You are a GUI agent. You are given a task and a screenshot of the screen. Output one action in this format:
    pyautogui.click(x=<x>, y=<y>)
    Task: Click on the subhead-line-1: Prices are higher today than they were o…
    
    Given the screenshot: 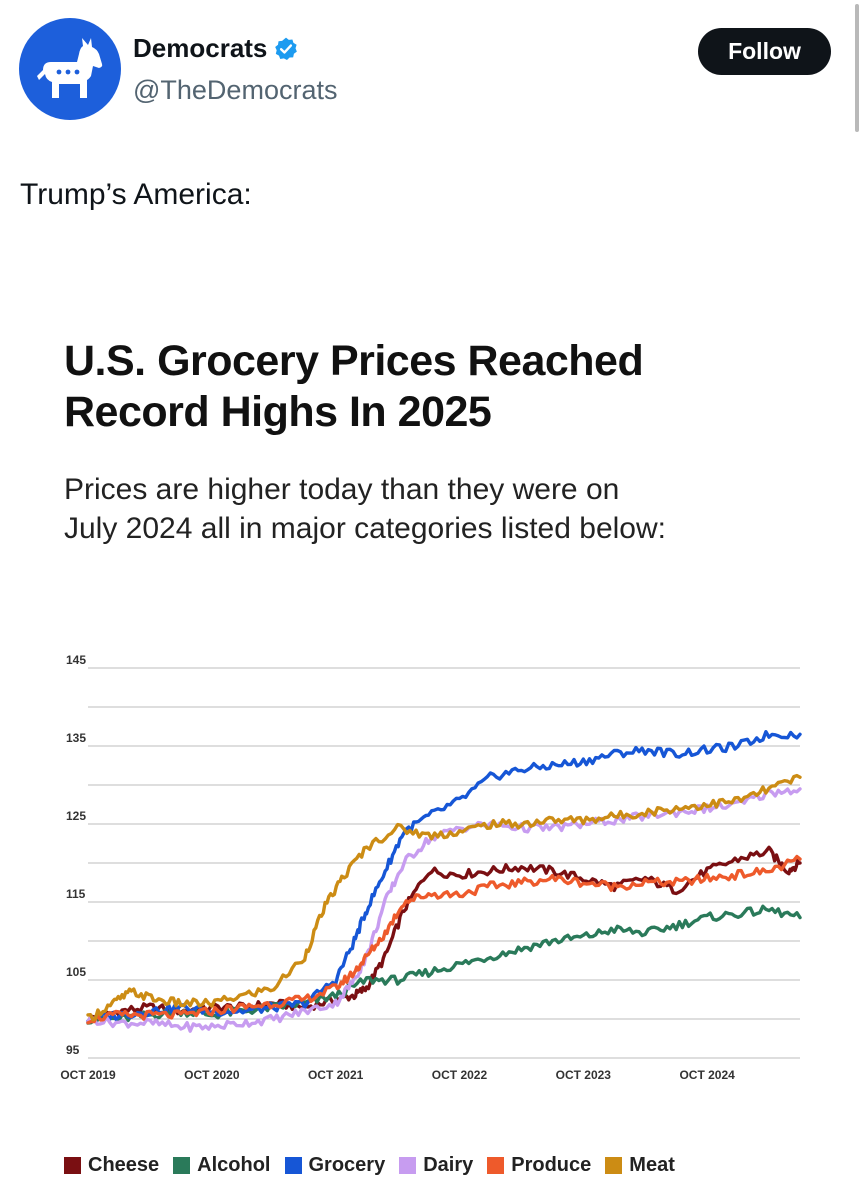 What is the action you would take?
    pyautogui.click(x=342, y=489)
    